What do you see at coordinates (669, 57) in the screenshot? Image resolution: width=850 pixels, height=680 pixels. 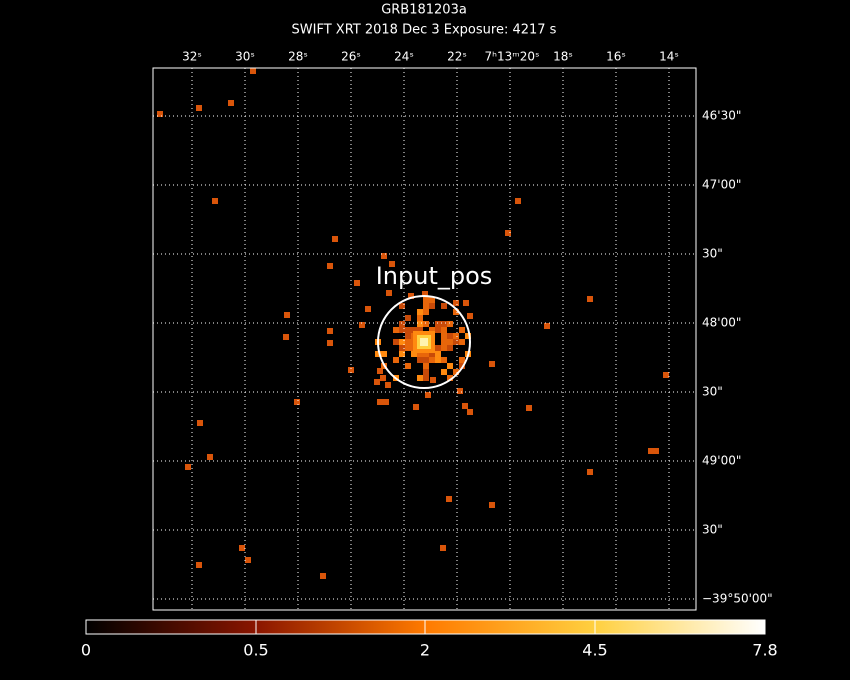 I see `x-tick-label: 14ˢ` at bounding box center [669, 57].